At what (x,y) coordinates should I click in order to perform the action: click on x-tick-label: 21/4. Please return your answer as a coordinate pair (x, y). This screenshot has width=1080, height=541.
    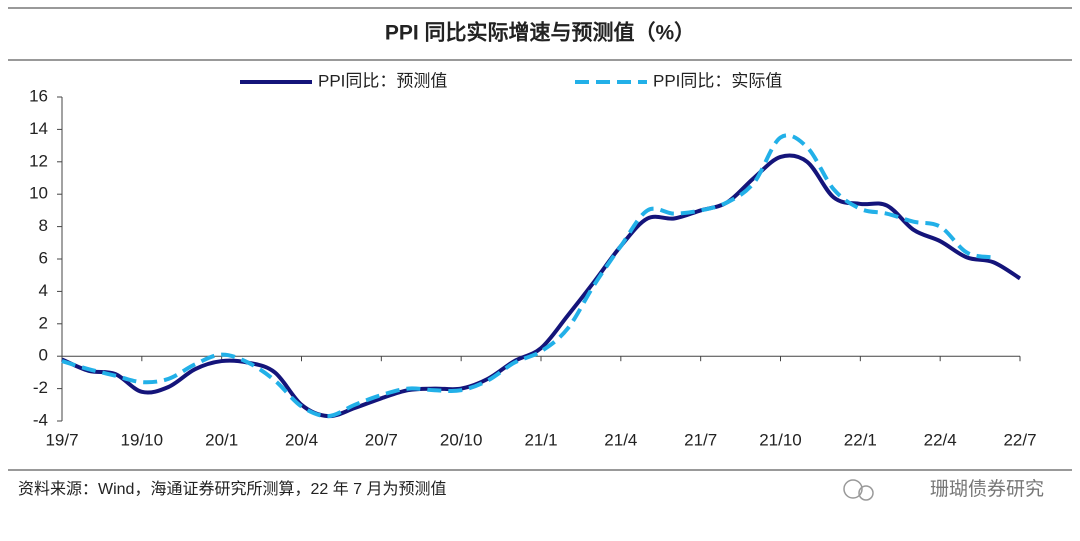
    Looking at the image, I should click on (620, 439).